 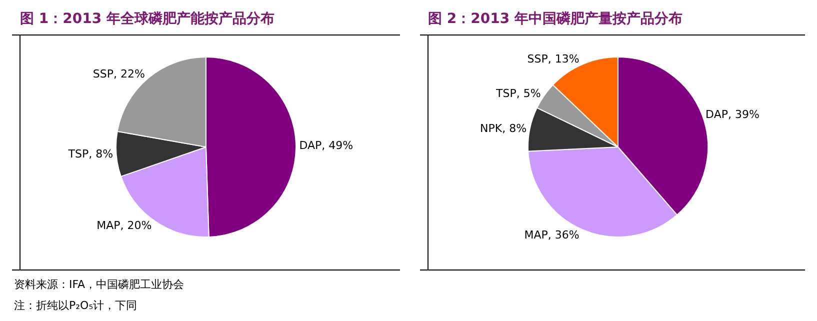 I want to click on slice-label: DAP, 39%, so click(x=733, y=115).